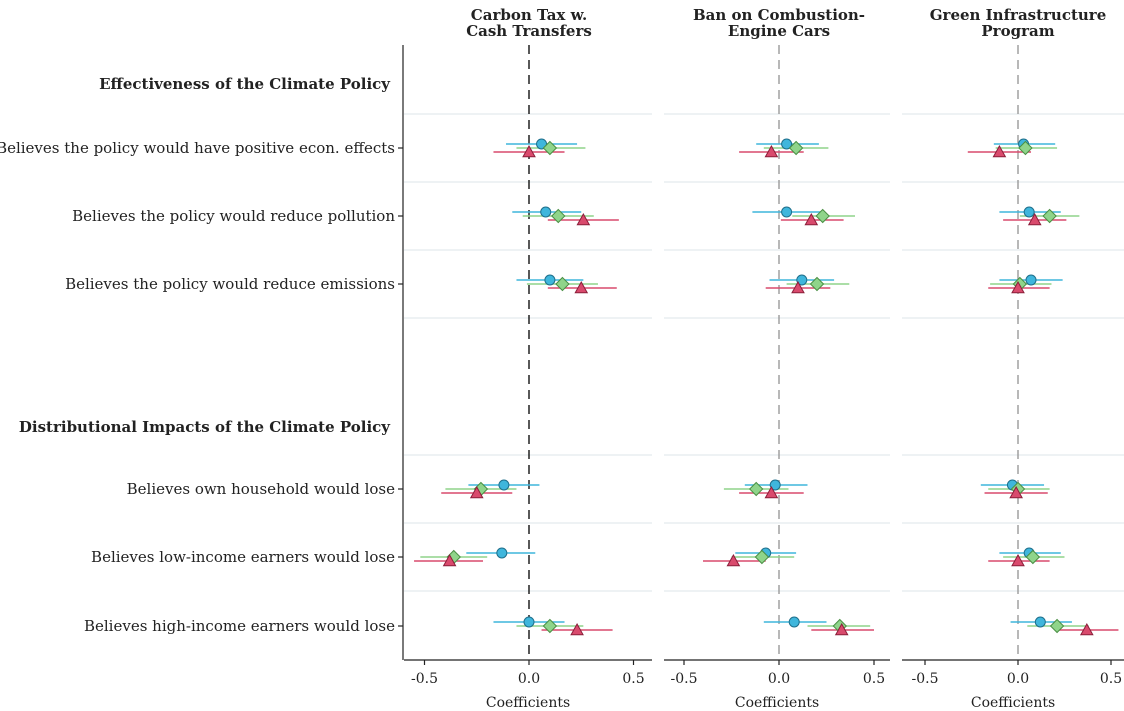  What do you see at coordinates (777, 703) in the screenshot?
I see `x-axis-label-1: Coefficients` at bounding box center [777, 703].